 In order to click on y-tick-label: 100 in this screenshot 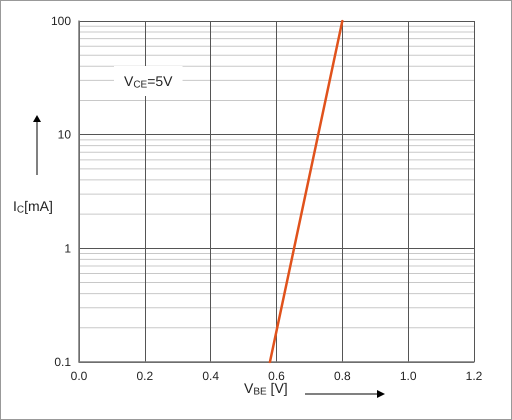, I will do `click(61, 21)`.